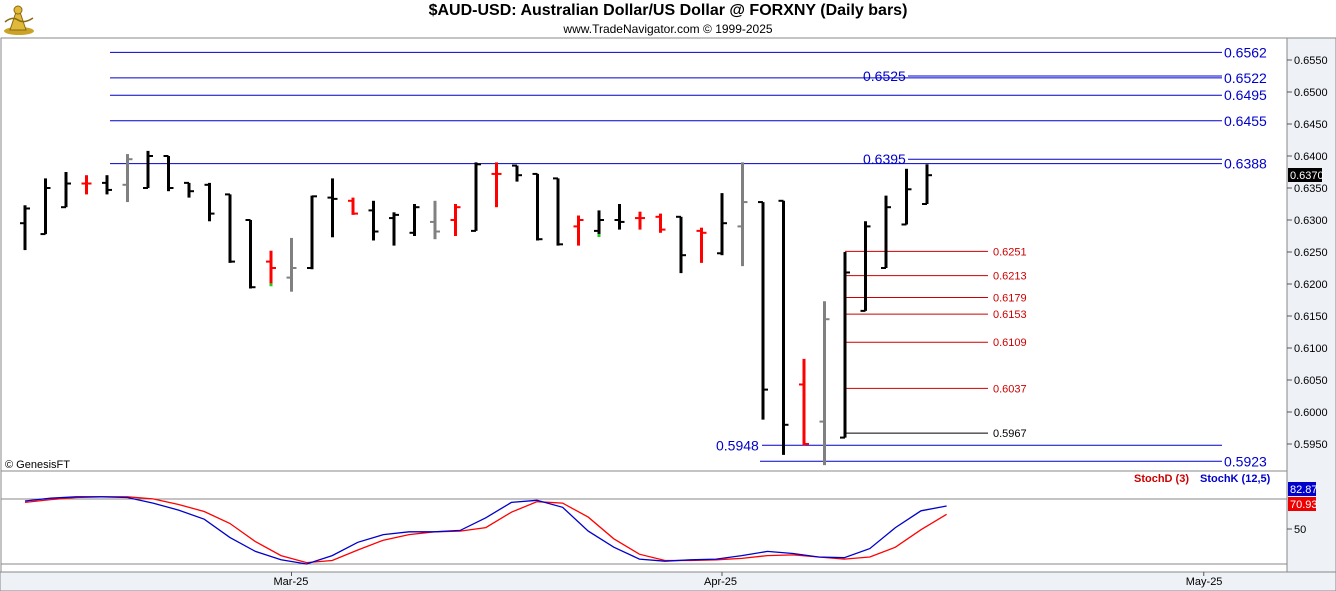  Describe the element at coordinates (1161, 479) in the screenshot. I see `stoch-d-legend: StochD (3)` at that location.